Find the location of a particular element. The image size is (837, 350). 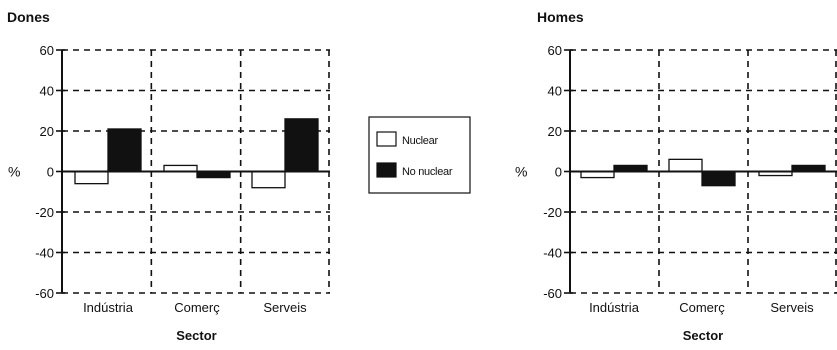

panel-title: Dones is located at coordinates (28, 17).